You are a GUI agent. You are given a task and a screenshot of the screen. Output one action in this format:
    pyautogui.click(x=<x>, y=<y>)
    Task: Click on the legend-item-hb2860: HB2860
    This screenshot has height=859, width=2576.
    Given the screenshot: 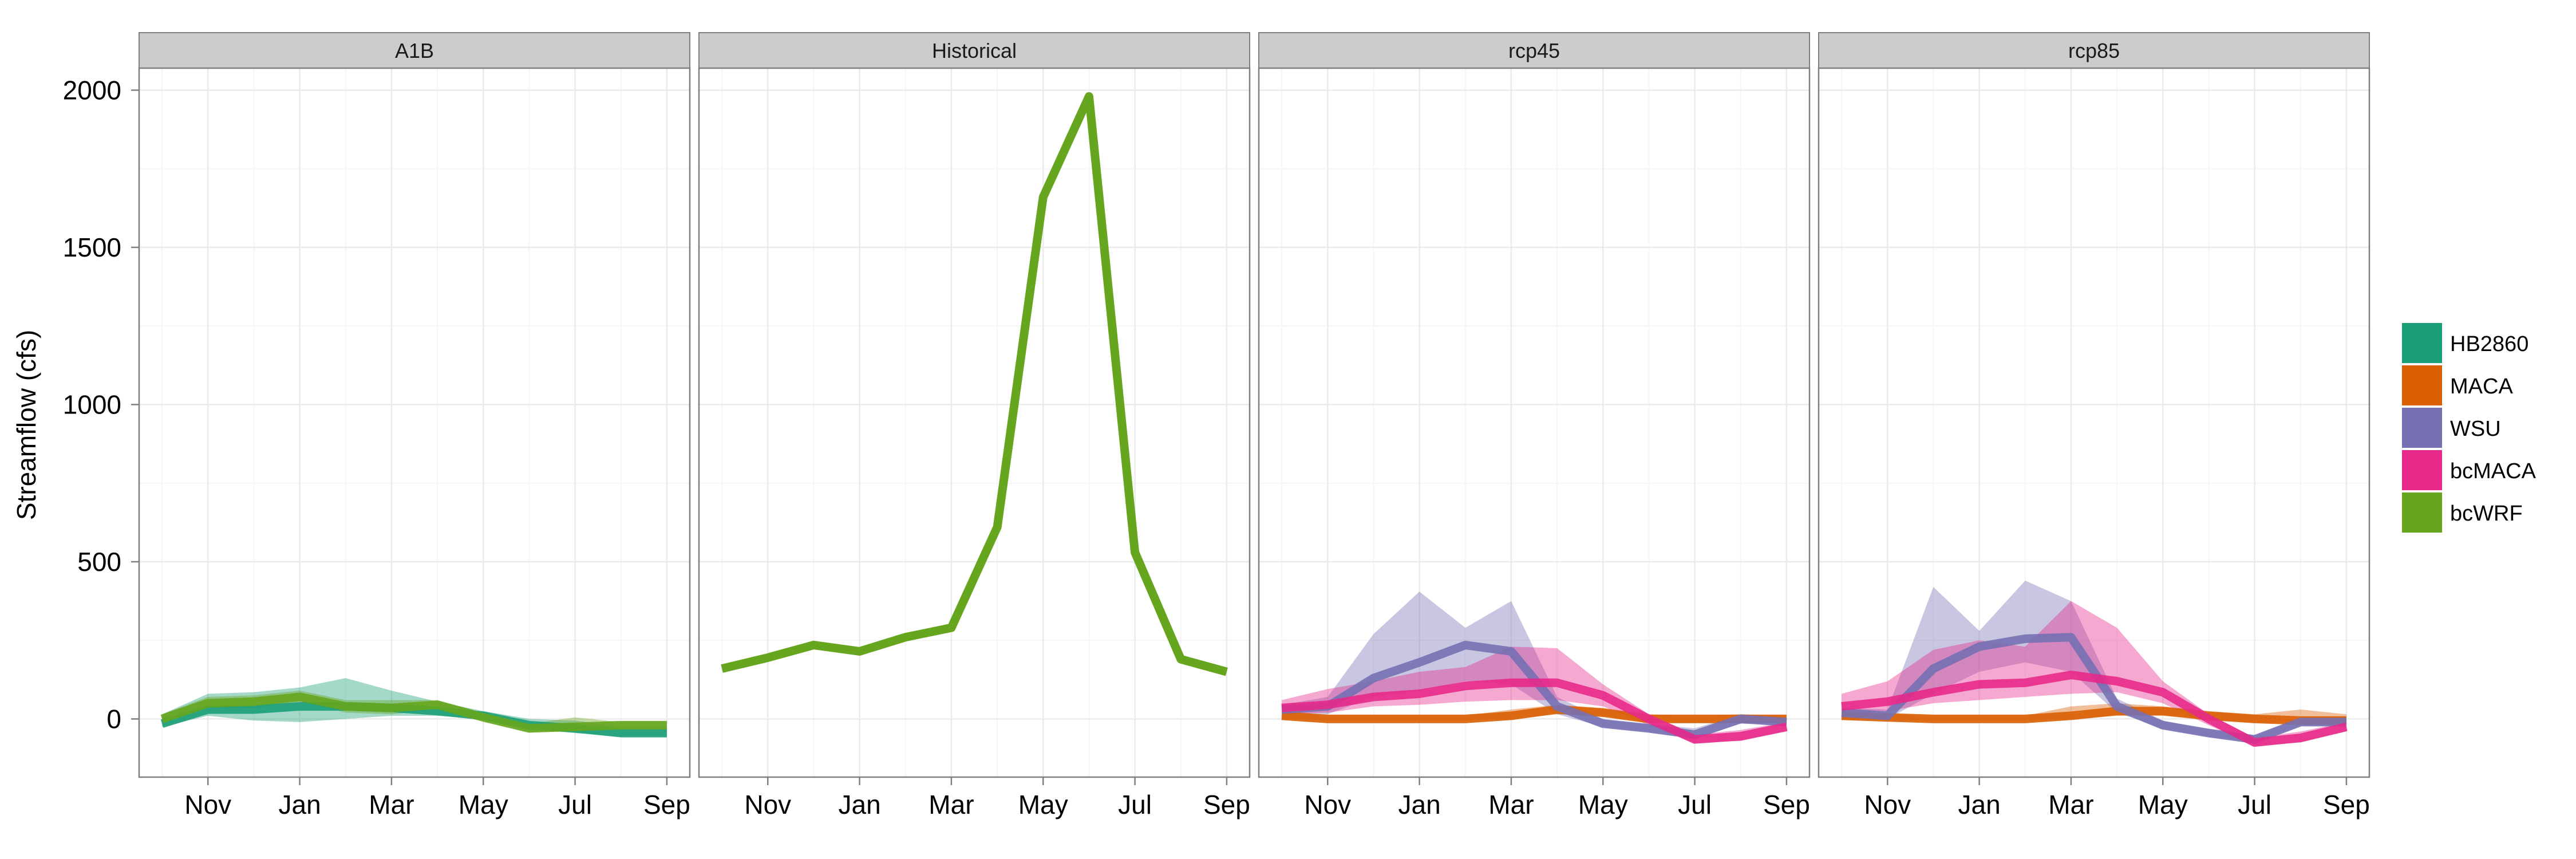 What is the action you would take?
    pyautogui.click(x=2464, y=343)
    